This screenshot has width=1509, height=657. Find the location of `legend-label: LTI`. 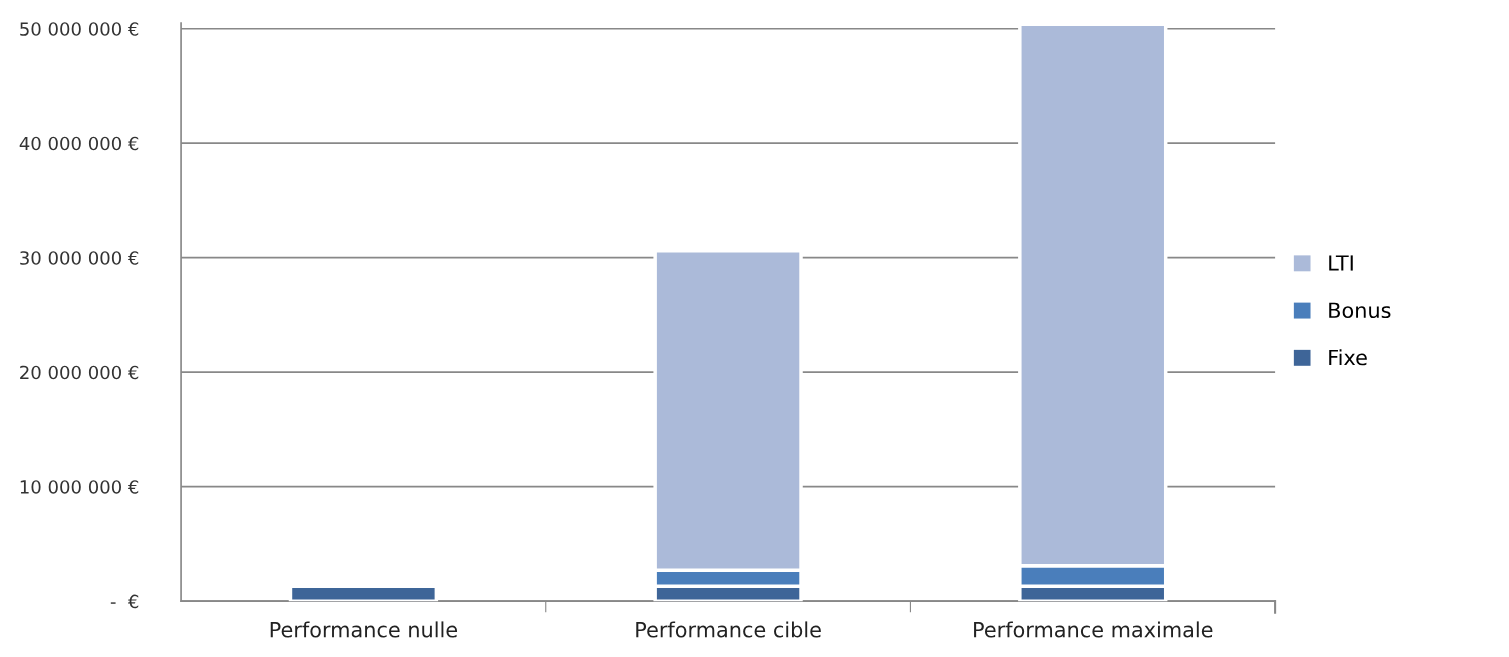

legend-label: LTI is located at coordinates (1341, 263).